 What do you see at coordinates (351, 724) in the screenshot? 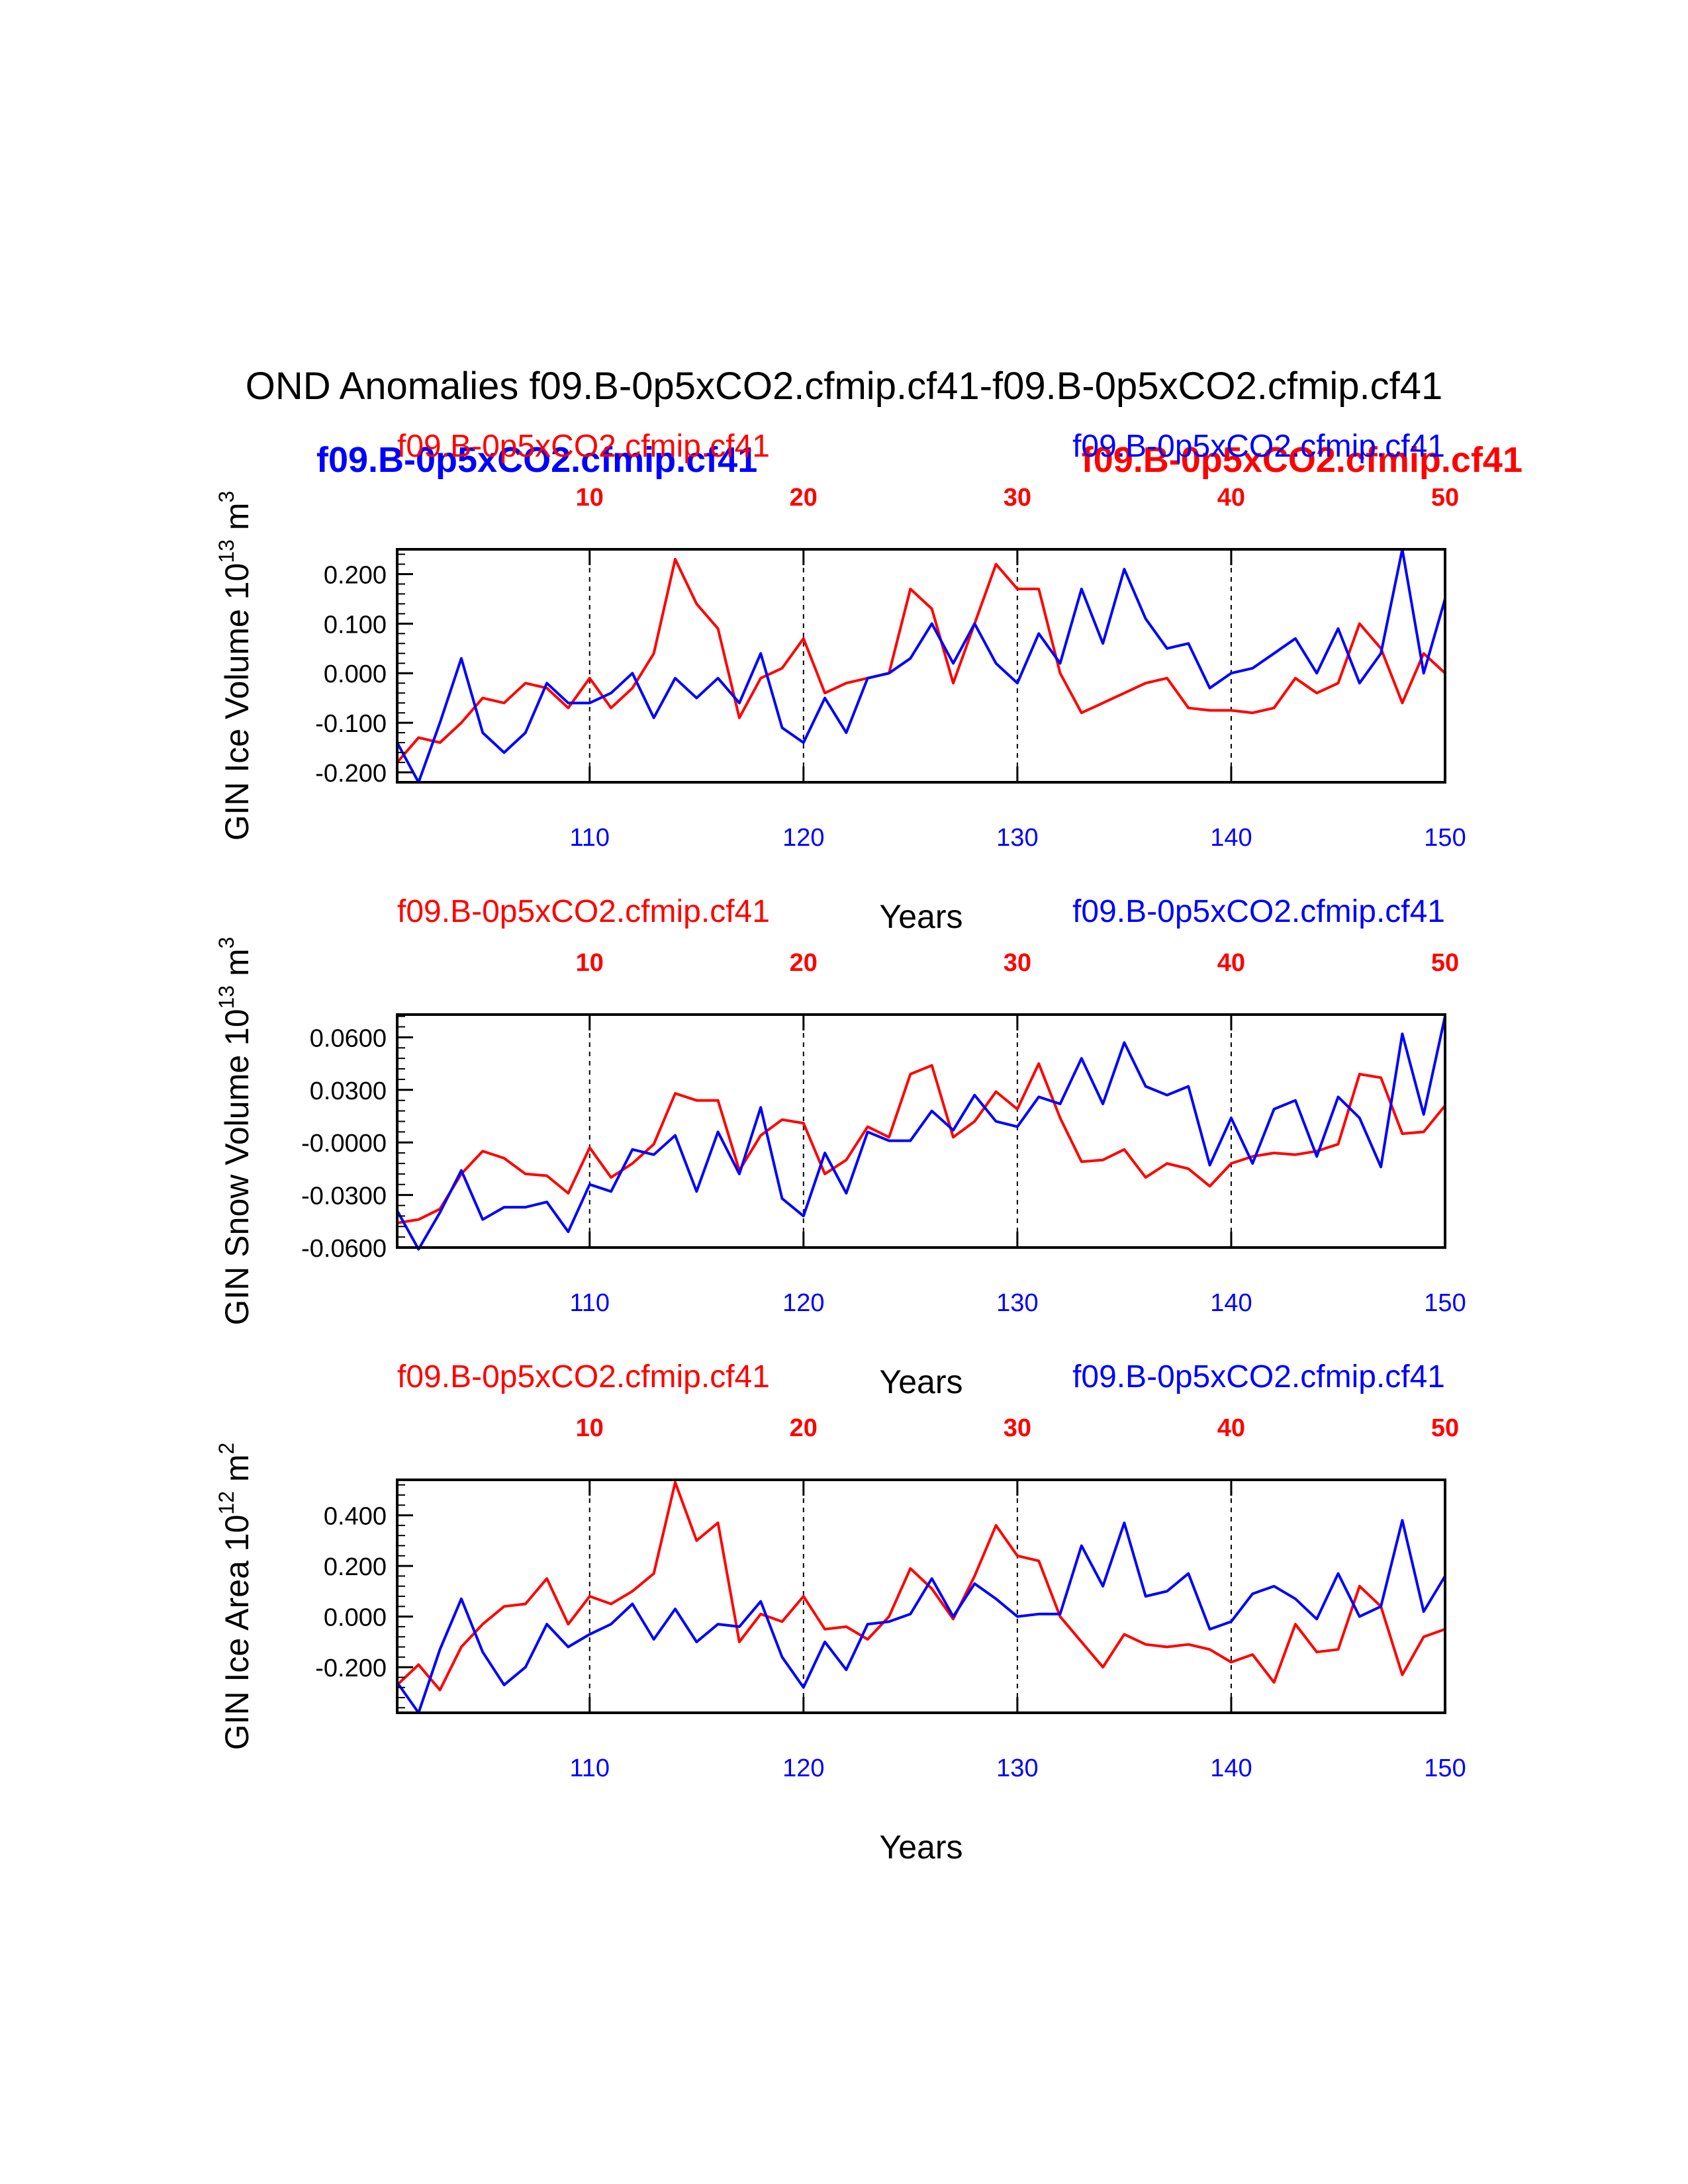
I see `y-tick-label: -0.100` at bounding box center [351, 724].